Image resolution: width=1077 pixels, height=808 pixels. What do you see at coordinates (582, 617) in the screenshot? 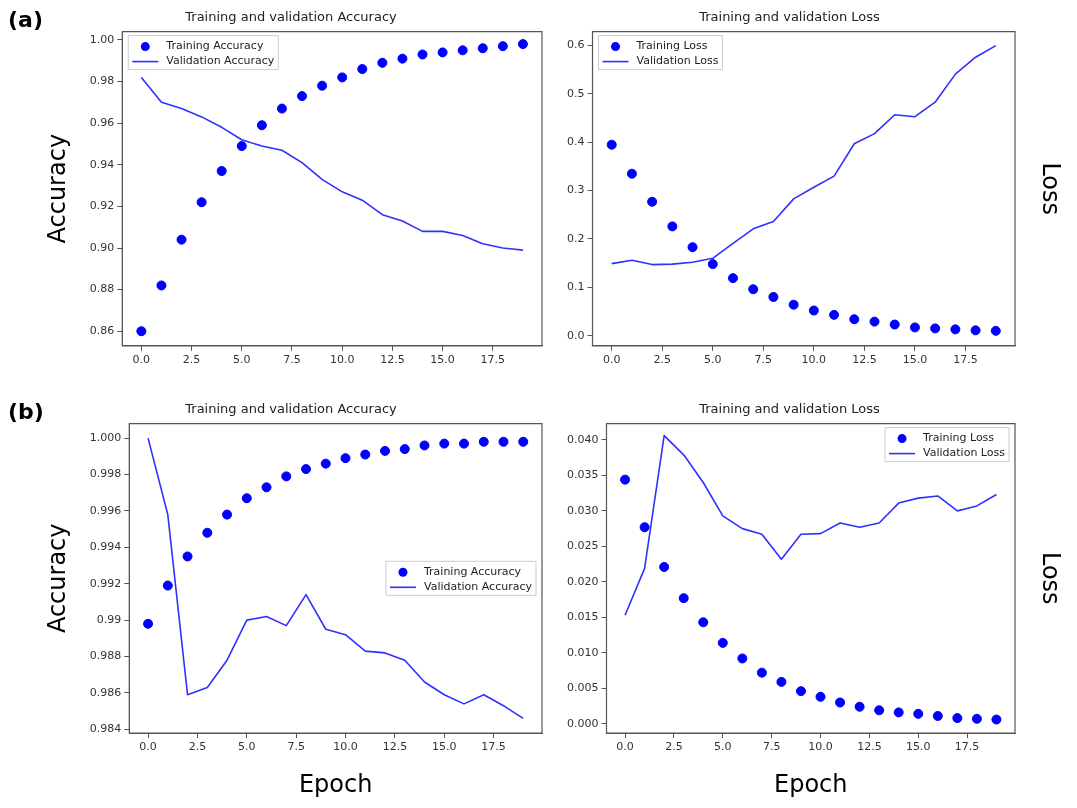
I see `y-tick-label: 0.015` at bounding box center [582, 617].